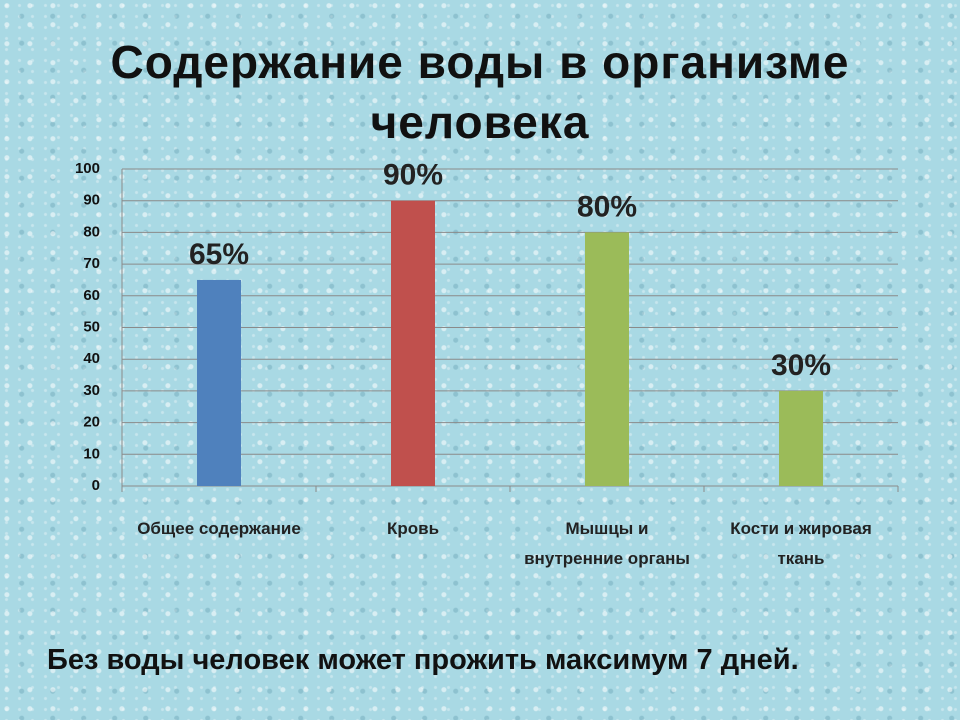 This screenshot has height=720, width=960. Describe the element at coordinates (413, 528) in the screenshot. I see `x-tick-label: Кровь` at that location.